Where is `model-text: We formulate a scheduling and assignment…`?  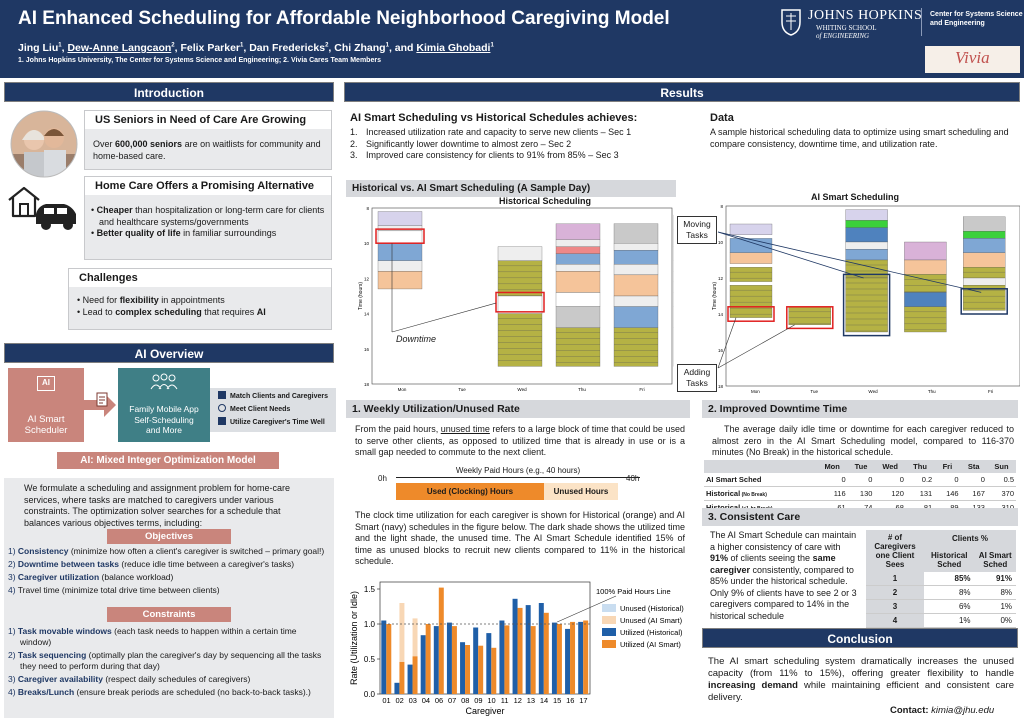 model-text: We formulate a scheduling and assignment… is located at coordinates (157, 505).